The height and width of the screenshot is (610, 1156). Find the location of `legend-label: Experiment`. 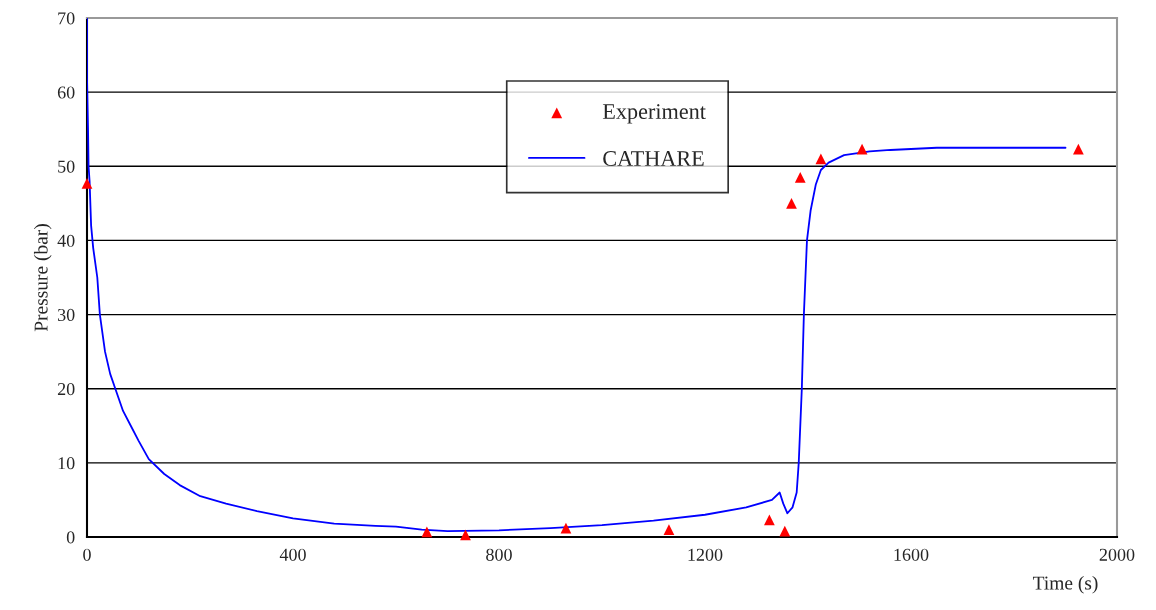

legend-label: Experiment is located at coordinates (654, 114).